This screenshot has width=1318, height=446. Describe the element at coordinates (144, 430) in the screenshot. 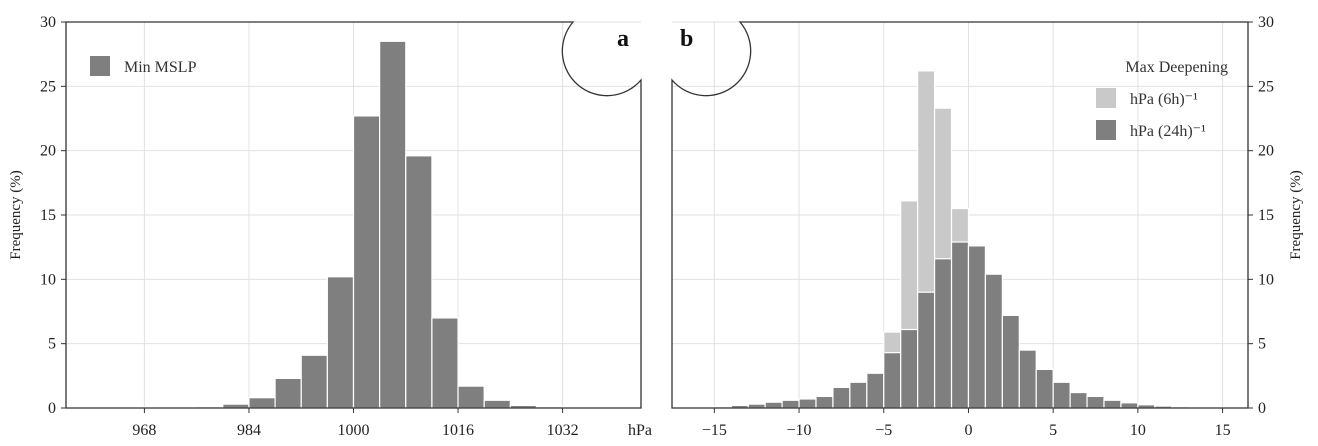

I see `x-tick-label: 968` at that location.